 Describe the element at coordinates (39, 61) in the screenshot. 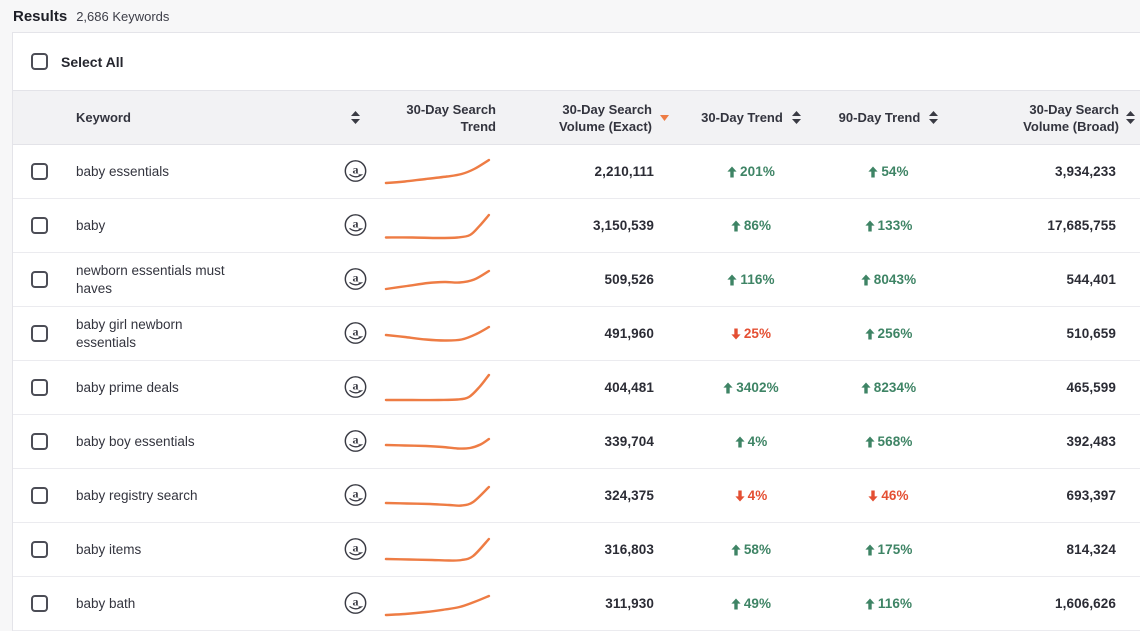

I see `select-all-checkbox` at that location.